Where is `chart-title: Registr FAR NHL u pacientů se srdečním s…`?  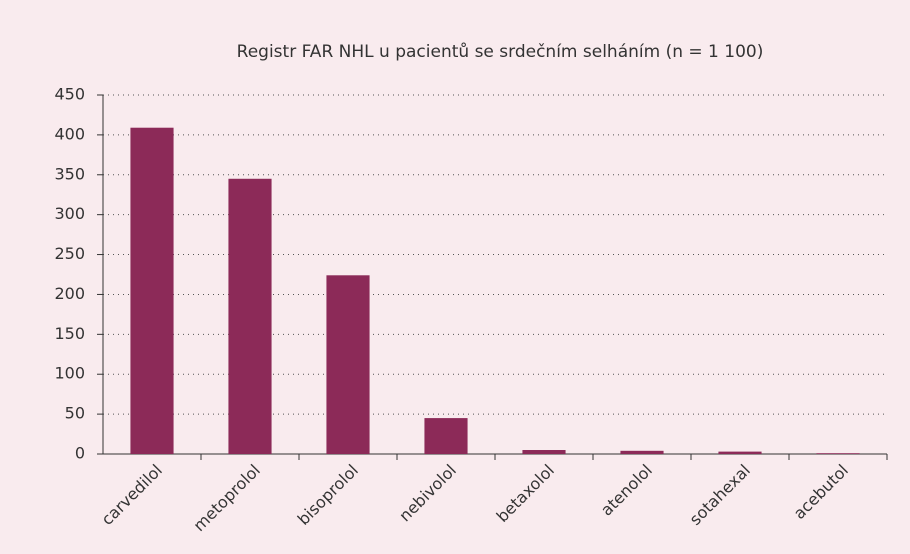
chart-title: Registr FAR NHL u pacientů se srdečním s… is located at coordinates (500, 52).